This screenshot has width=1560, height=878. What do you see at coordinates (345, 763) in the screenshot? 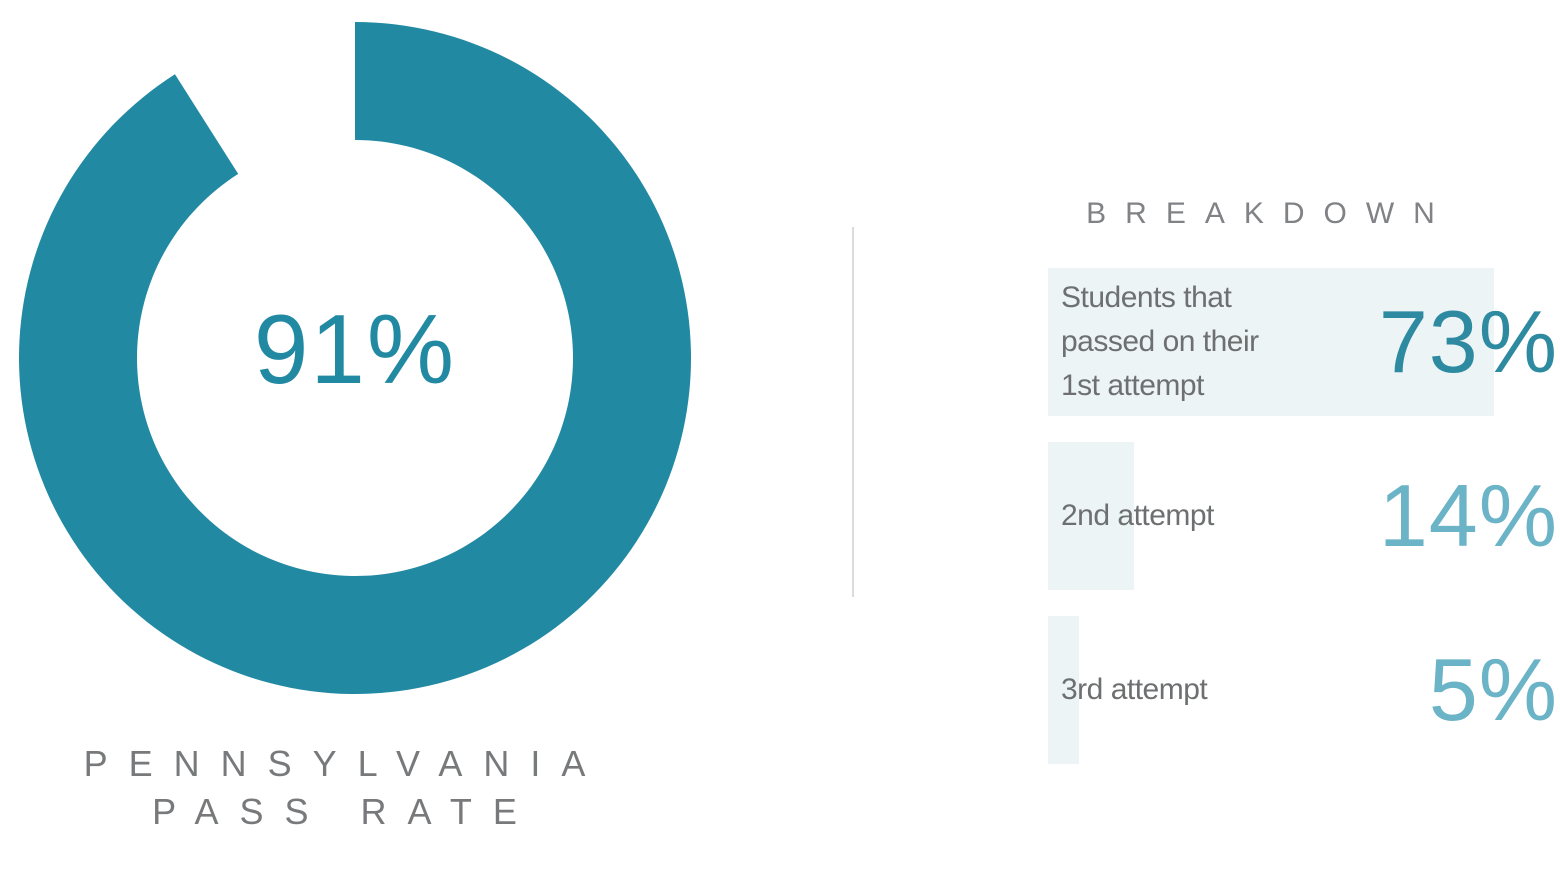
I see `donut-title-line-1: PENNSYLVANIA` at bounding box center [345, 763].